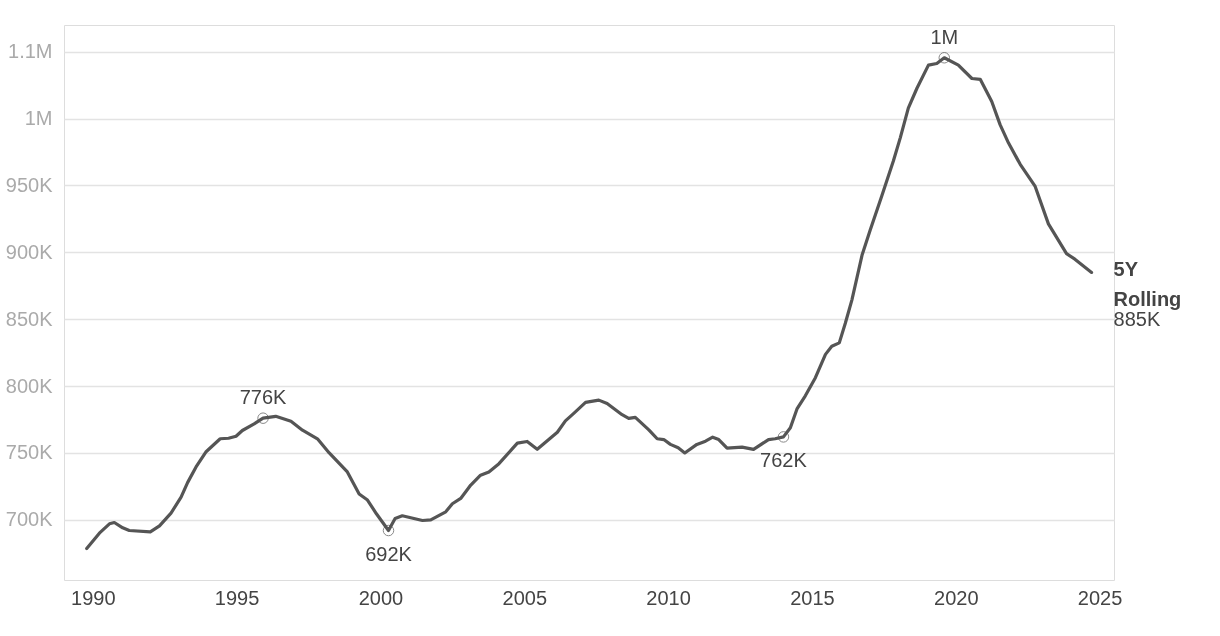 The image size is (1220, 636). What do you see at coordinates (784, 459) in the screenshot?
I see `annotation: 762K` at bounding box center [784, 459].